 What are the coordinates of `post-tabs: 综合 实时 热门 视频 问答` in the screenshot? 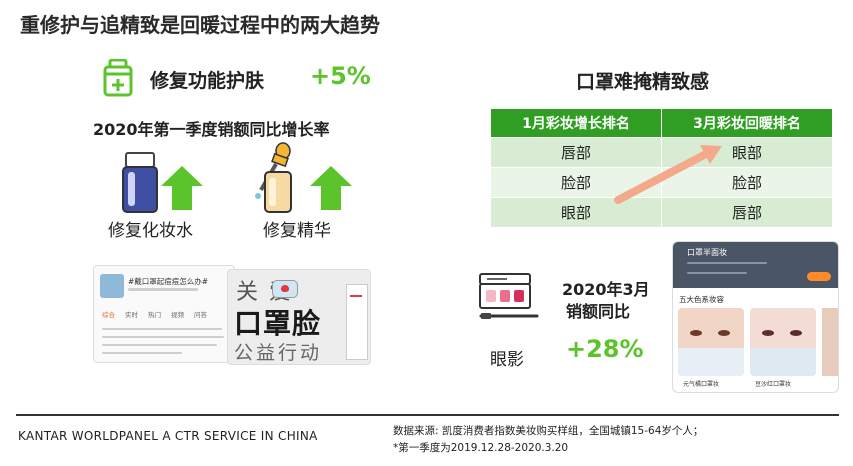 It's located at (154, 314).